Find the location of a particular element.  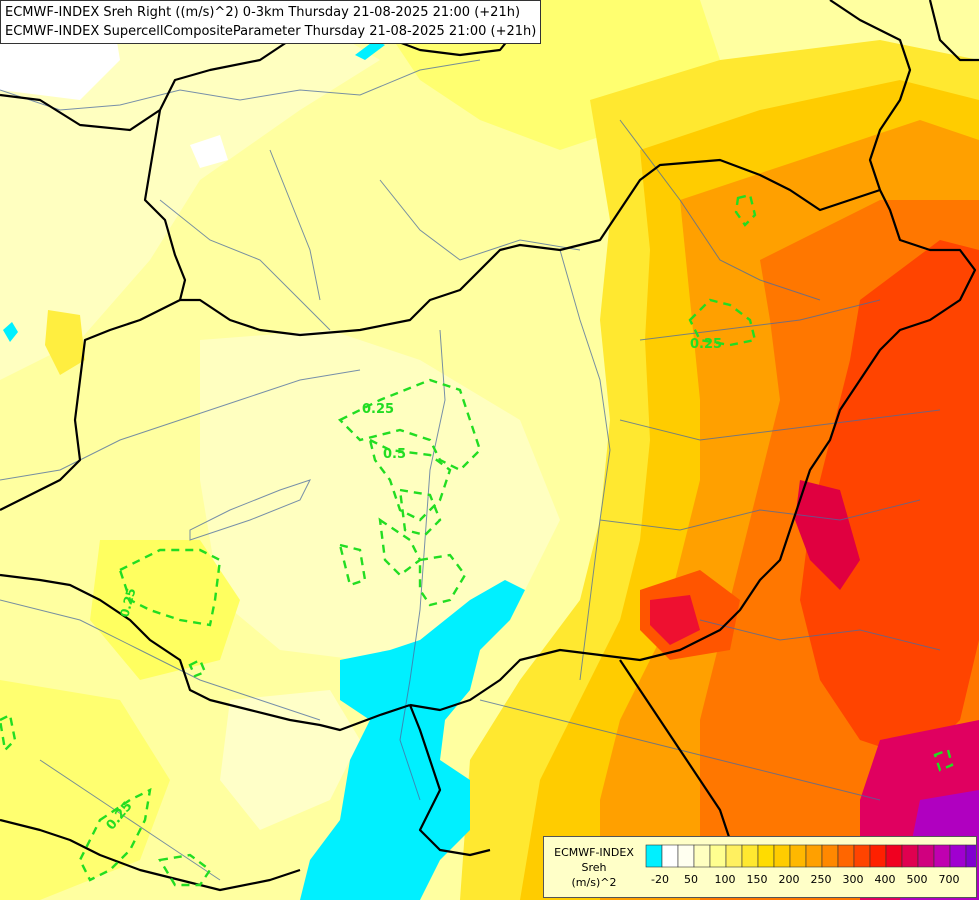

legend-tick-label: 300 is located at coordinates (853, 879).